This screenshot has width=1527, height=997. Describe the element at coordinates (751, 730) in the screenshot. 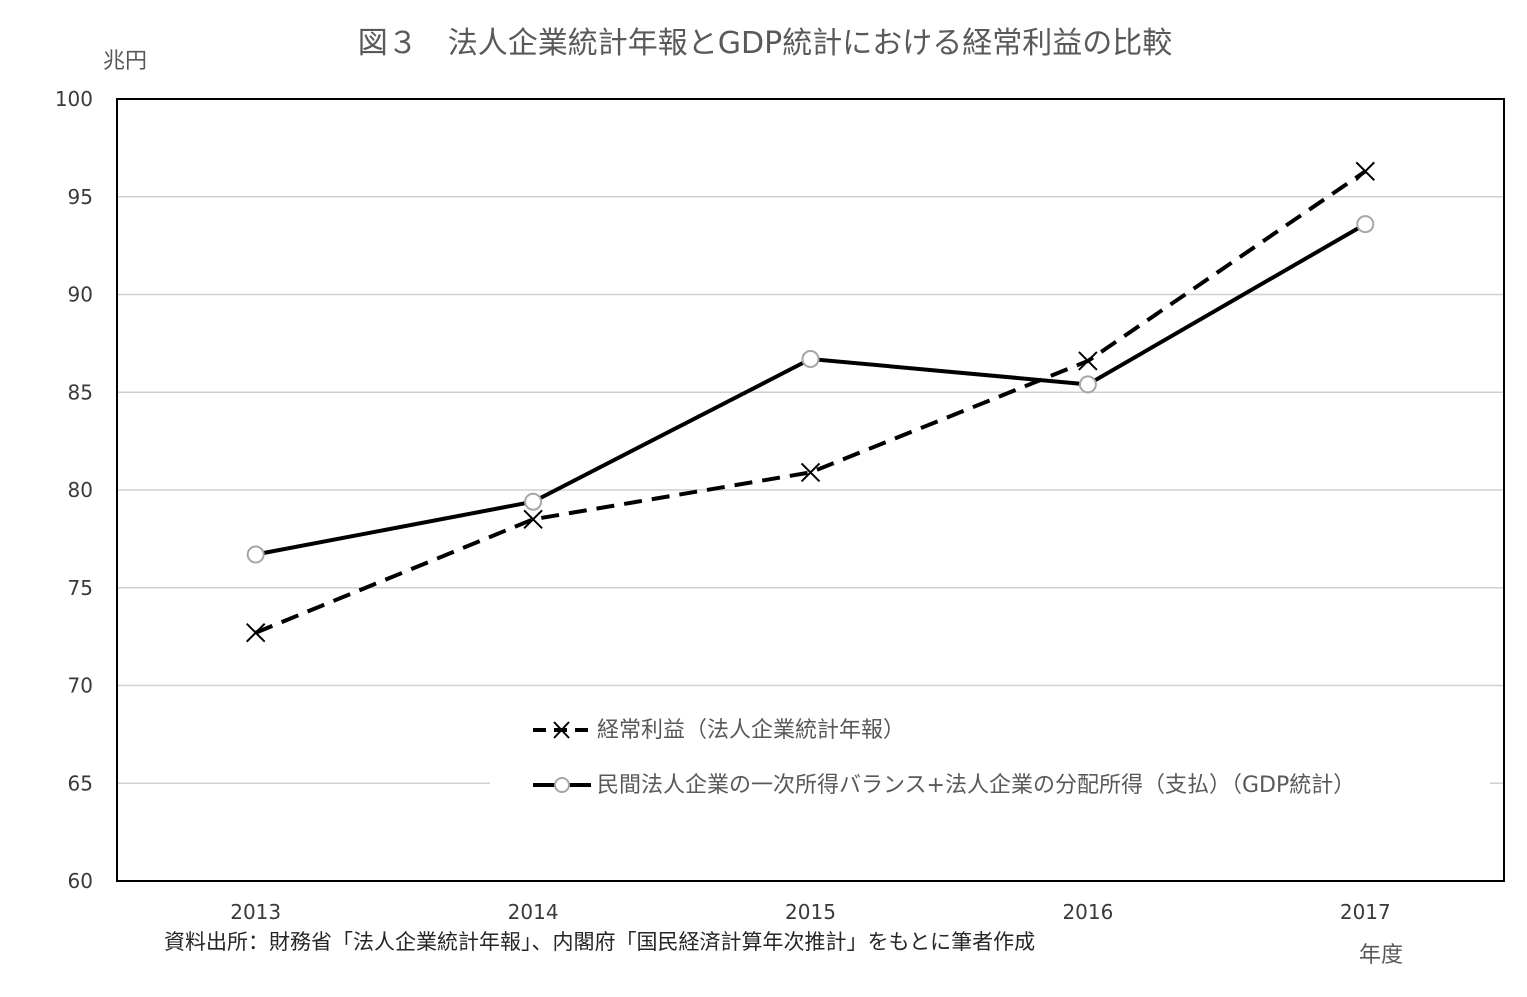

I see `legend-label-ordinary-profit: 経常利益（法人企業統計年報）` at that location.